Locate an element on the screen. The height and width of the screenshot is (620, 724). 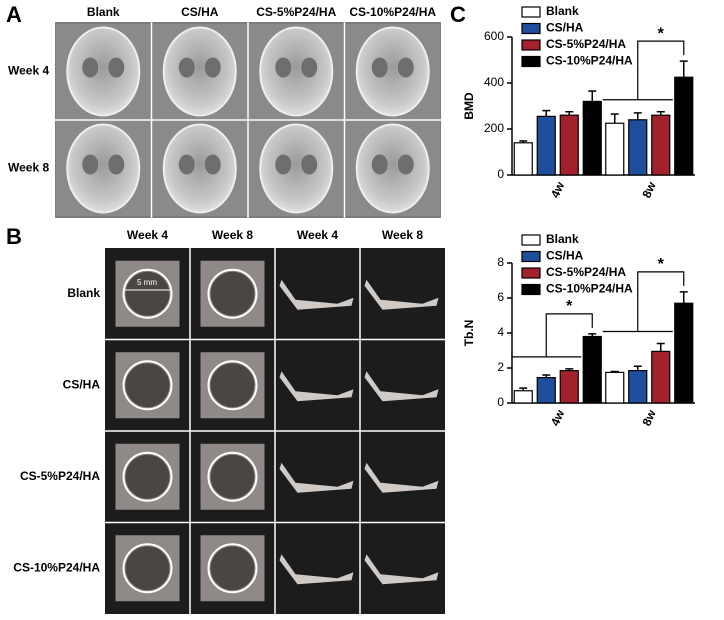
y-tick-label: 200 is located at coordinates (494, 128).